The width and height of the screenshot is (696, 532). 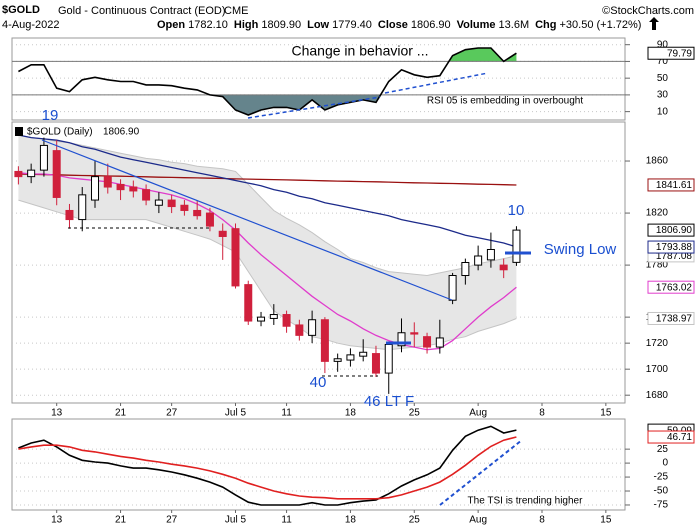 I want to click on last-value-label: 79.79, so click(x=679, y=53).